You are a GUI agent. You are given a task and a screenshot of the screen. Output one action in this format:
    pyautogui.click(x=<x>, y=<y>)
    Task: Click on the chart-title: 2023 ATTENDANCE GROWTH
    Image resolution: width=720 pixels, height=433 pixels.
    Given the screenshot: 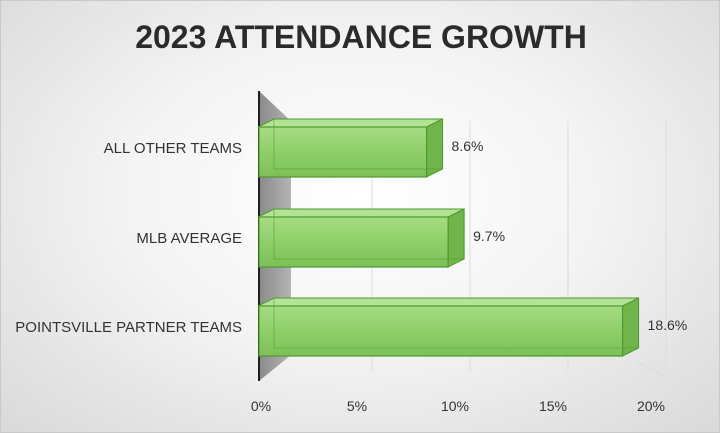 What is the action you would take?
    pyautogui.click(x=361, y=37)
    